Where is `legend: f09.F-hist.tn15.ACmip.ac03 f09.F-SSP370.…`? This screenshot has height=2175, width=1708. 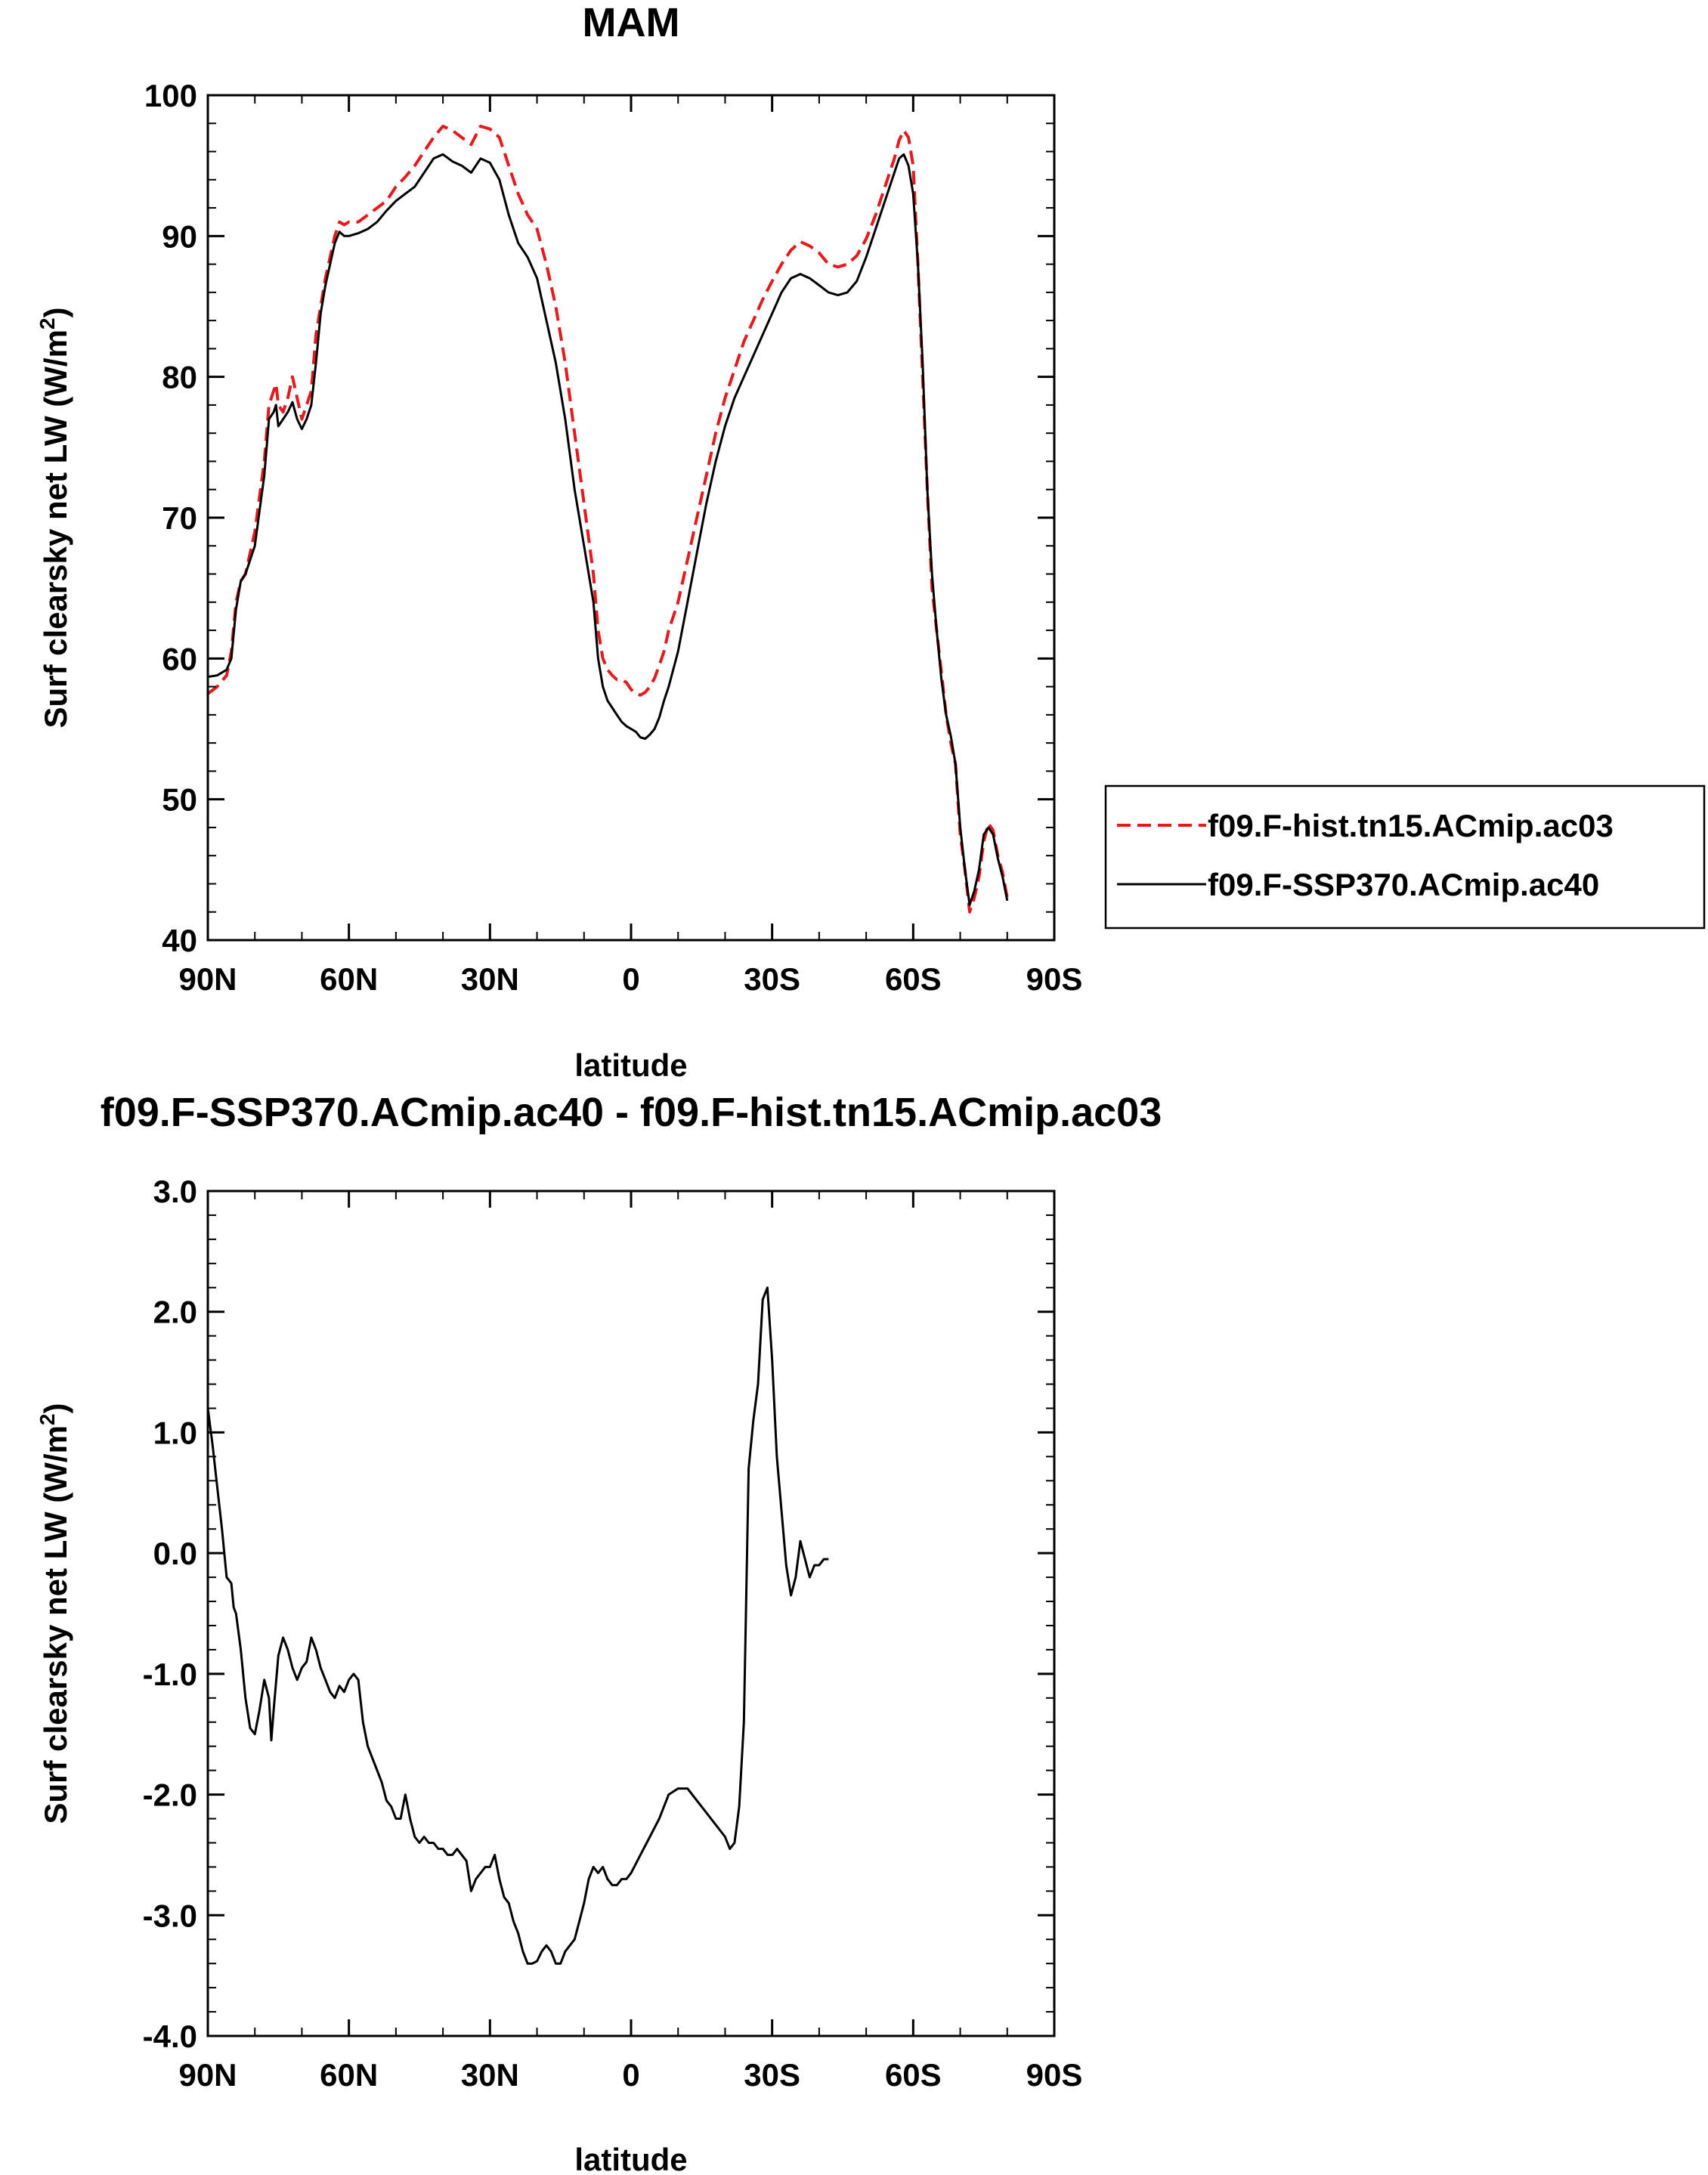
legend: f09.F-hist.tn15.ACmip.ac03 f09.F-SSP370.… is located at coordinates (1405, 857).